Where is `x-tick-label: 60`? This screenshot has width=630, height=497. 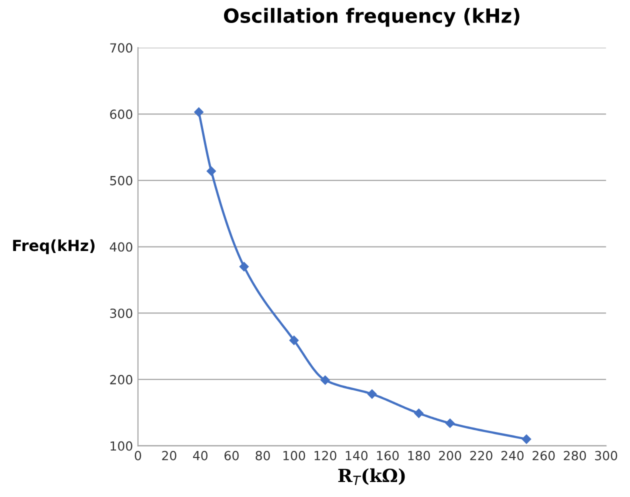 x-tick-label: 60 is located at coordinates (231, 455).